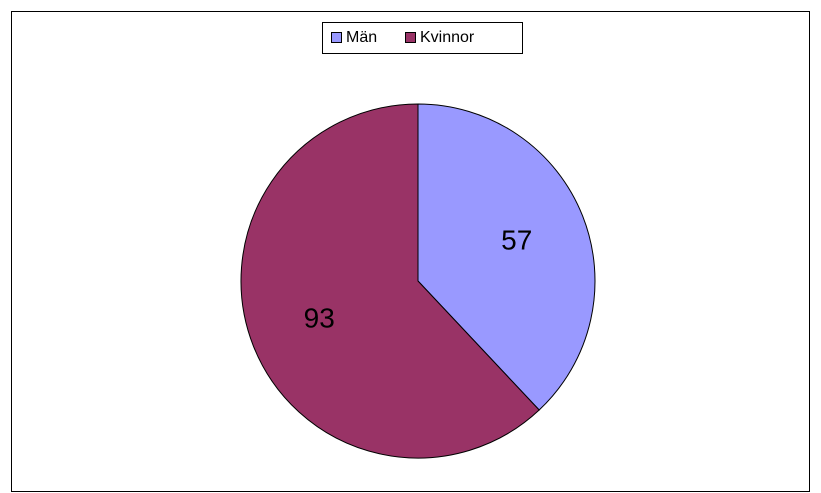 The image size is (821, 493). I want to click on data-label: 93, so click(319, 317).